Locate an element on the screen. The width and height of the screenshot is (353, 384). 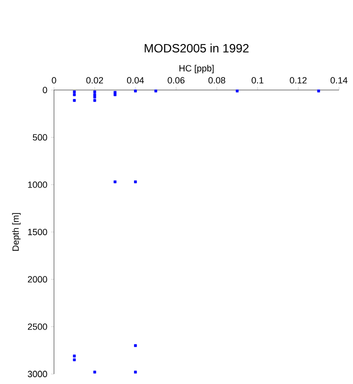
y-tick-label: 0 is located at coordinates (45, 90).